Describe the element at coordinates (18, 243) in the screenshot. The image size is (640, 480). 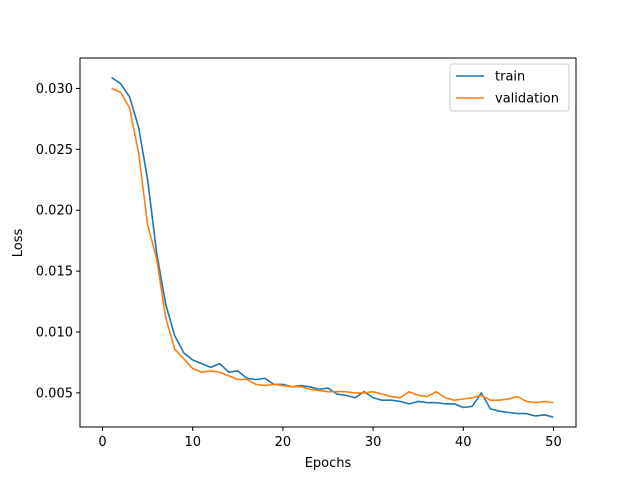
I see `y-axis-label: Loss` at that location.